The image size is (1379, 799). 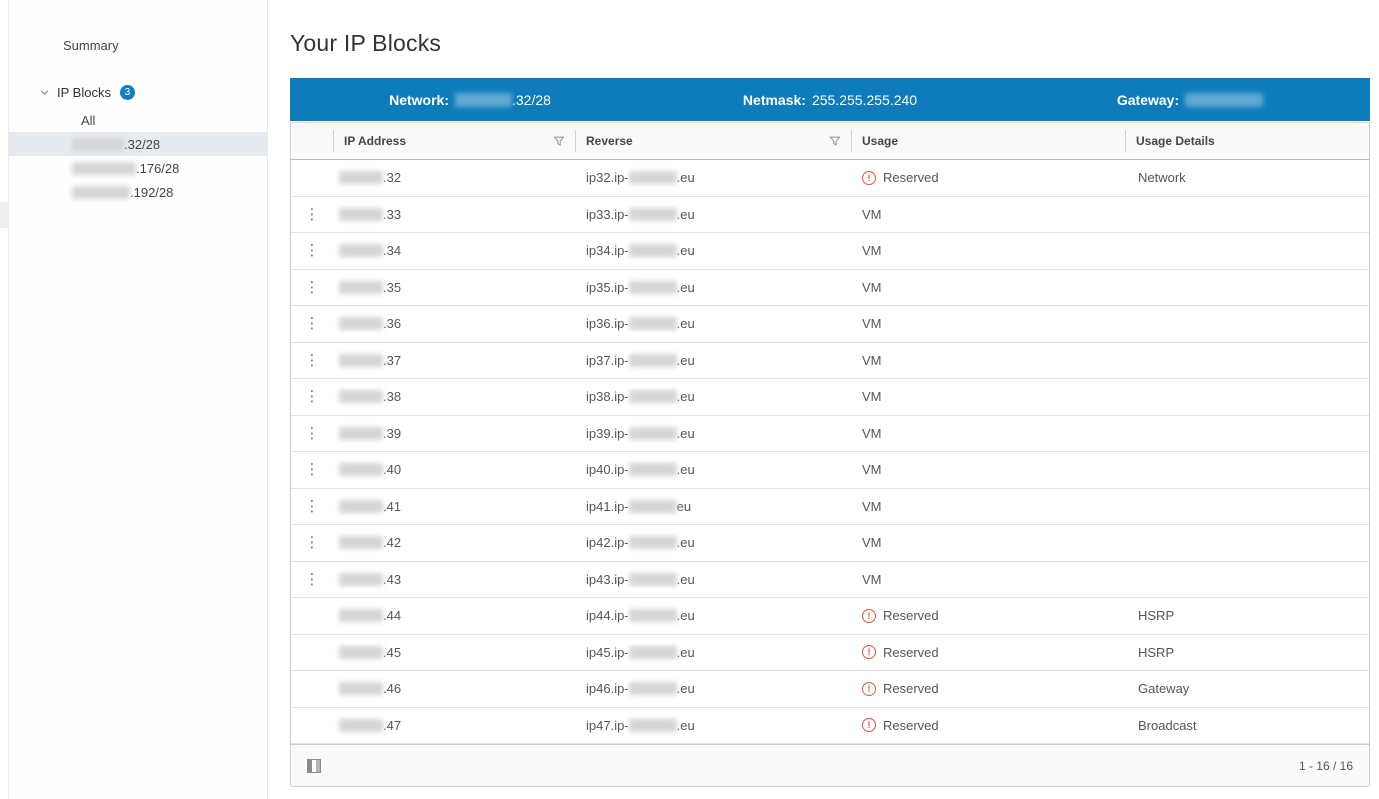 I want to click on ip-suffix: .35, so click(x=392, y=287).